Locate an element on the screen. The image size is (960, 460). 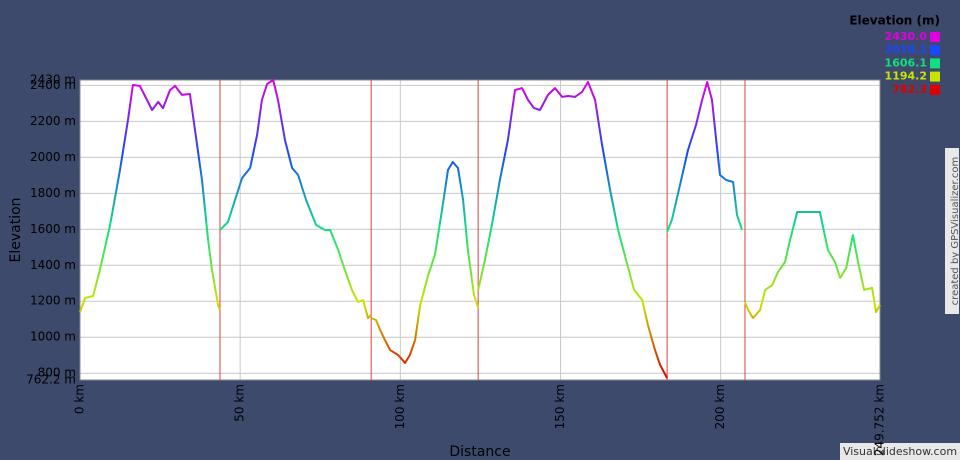
credit-box is located at coordinates (952, 231).